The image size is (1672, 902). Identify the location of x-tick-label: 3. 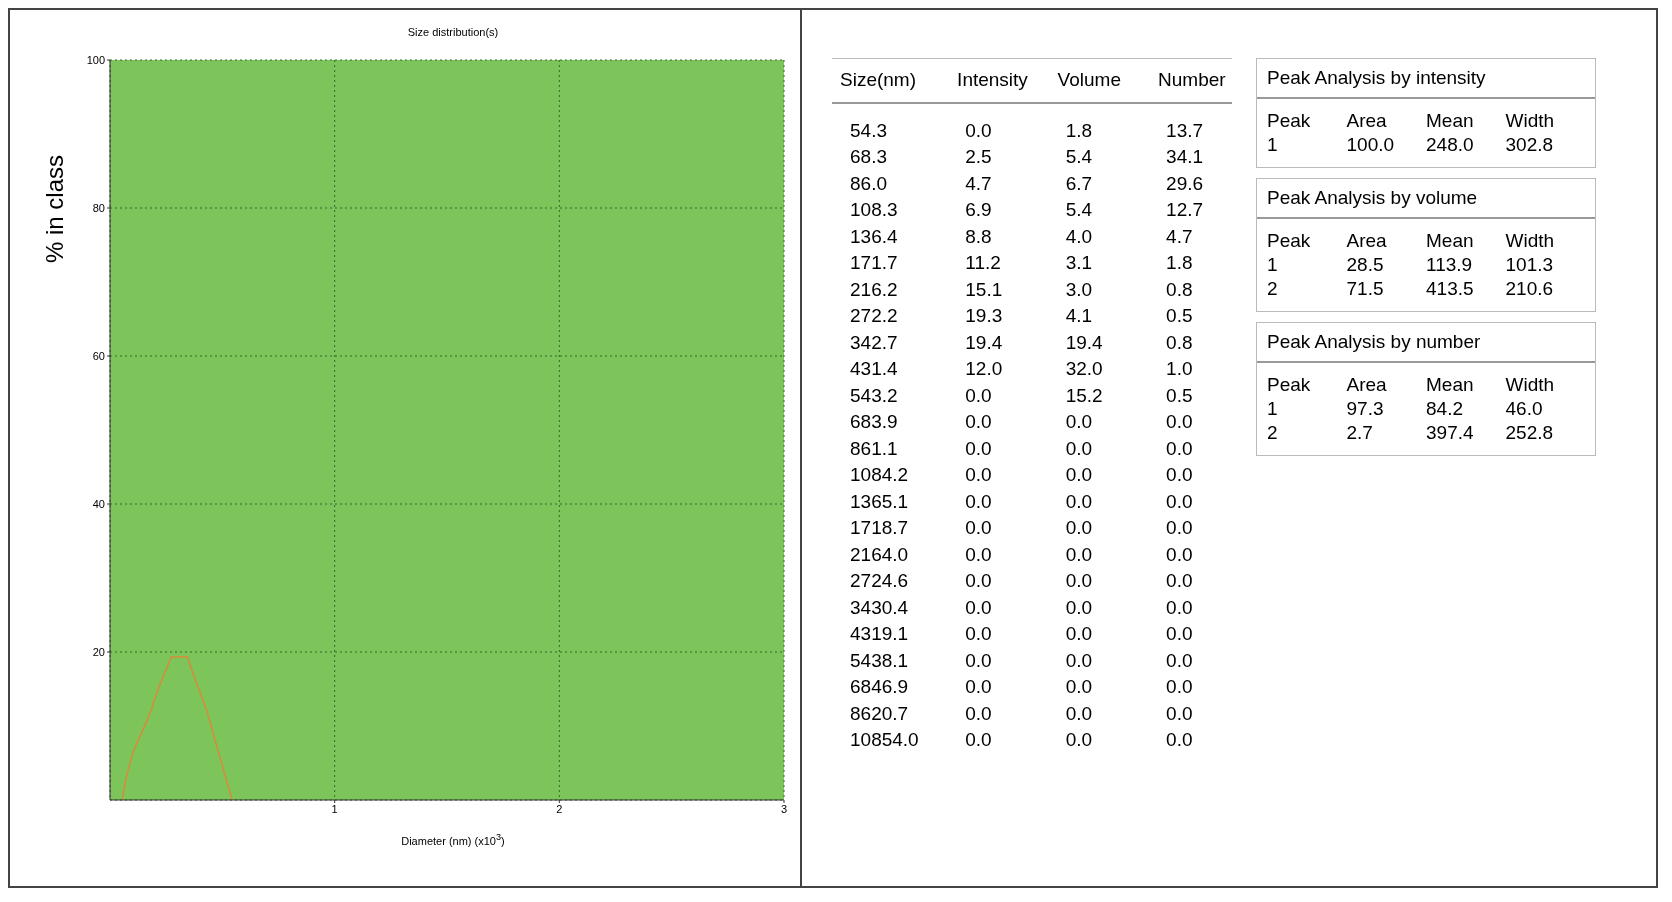
(784, 808).